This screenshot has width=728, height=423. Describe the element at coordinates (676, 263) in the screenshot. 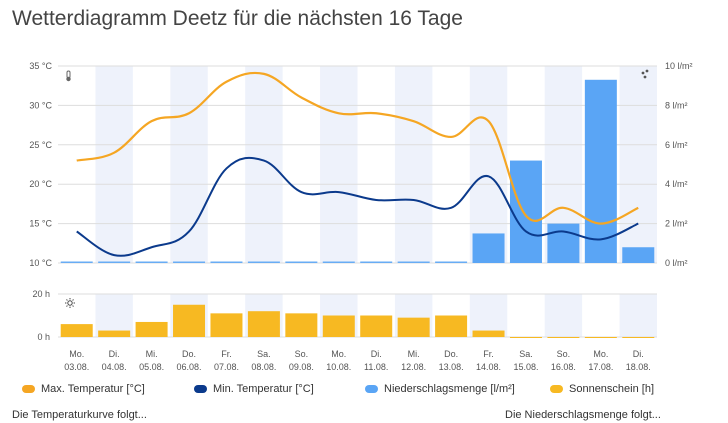

I see `precipitation-tick-label: 0 l/m²` at that location.